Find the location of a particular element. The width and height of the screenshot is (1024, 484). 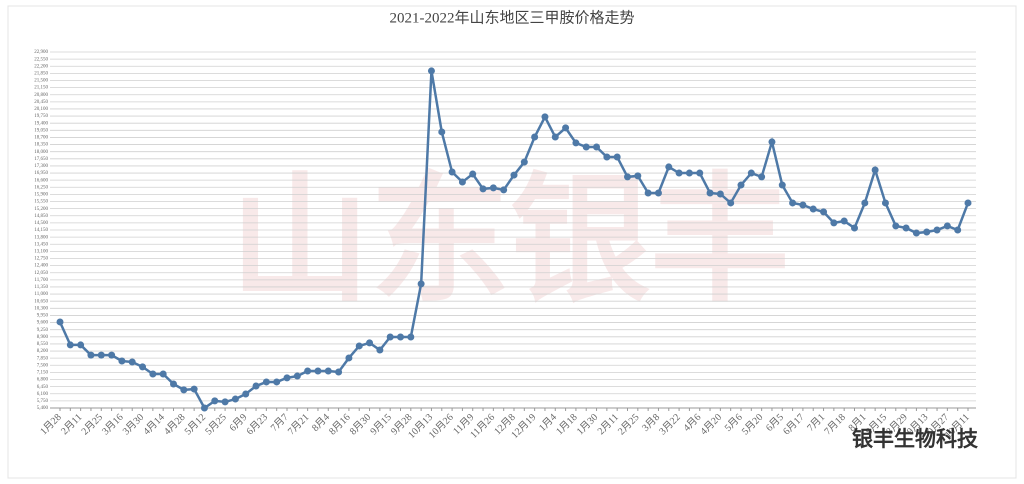

y-tick-label: 16,250 is located at coordinates (41, 187).